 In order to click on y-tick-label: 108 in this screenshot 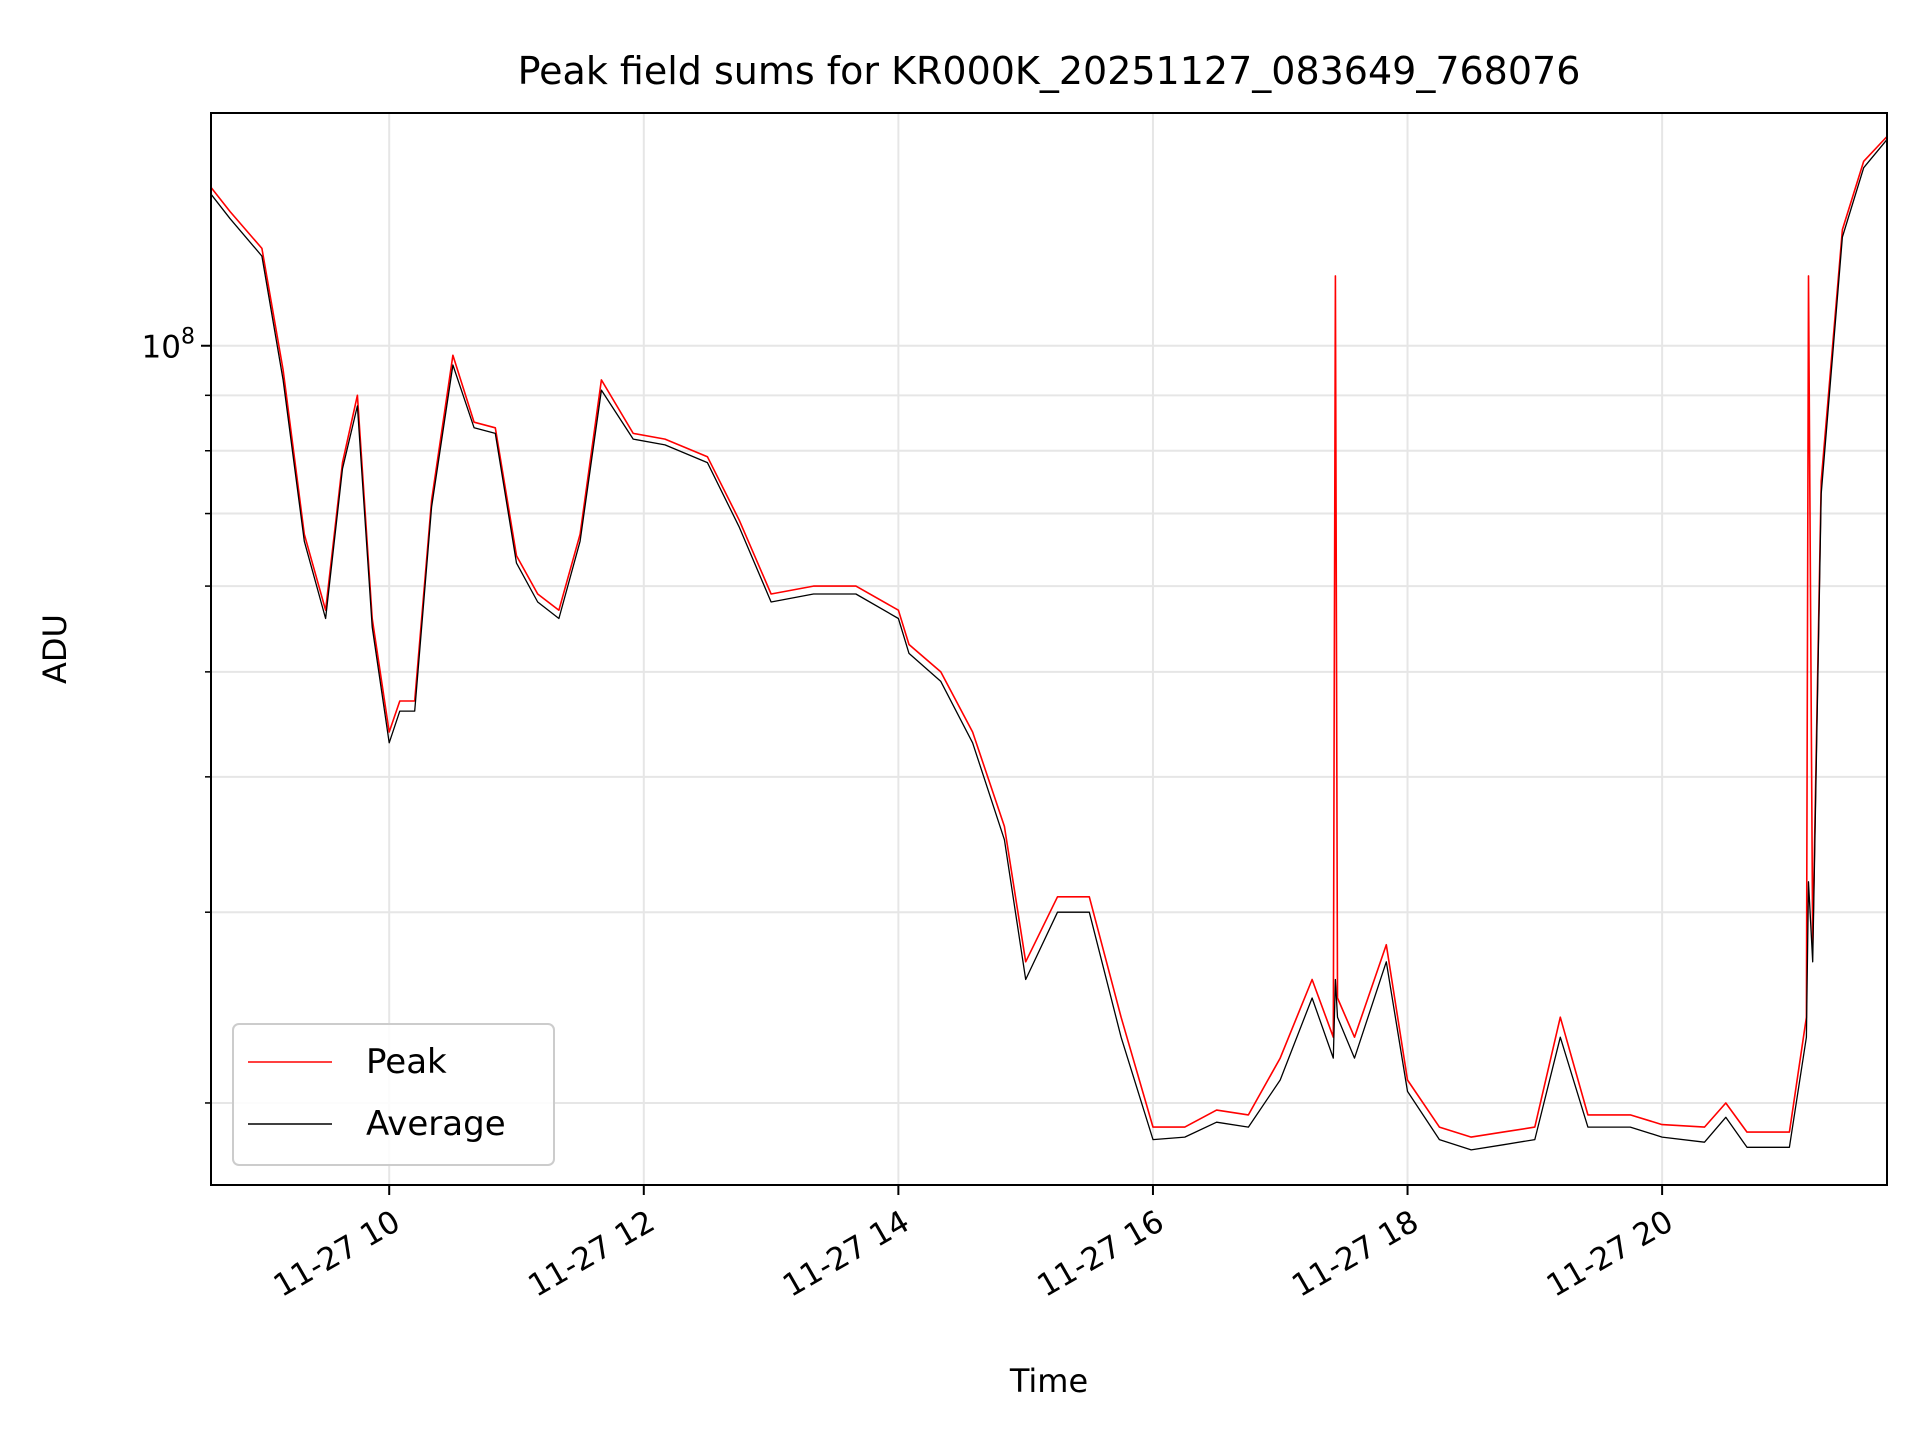, I will do `click(168, 345)`.